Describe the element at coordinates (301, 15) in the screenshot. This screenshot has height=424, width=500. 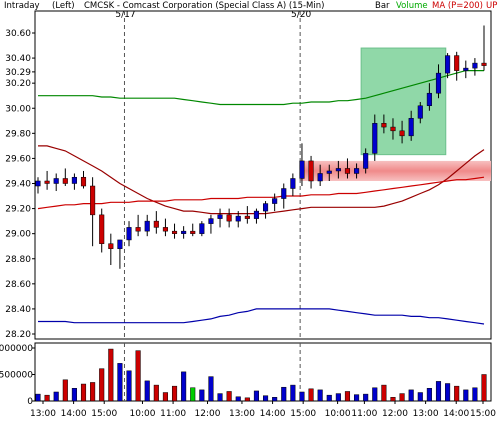
I see `date-marker-1: 5/20` at that location.